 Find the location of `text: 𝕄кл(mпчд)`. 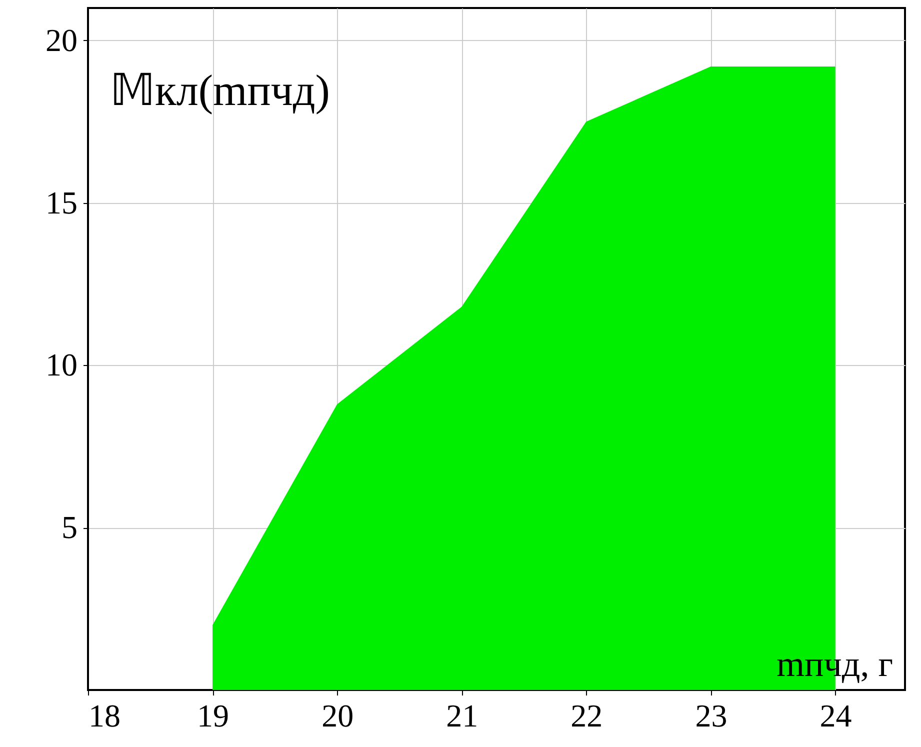

text: 𝕄кл(mпчд) is located at coordinates (220, 90).